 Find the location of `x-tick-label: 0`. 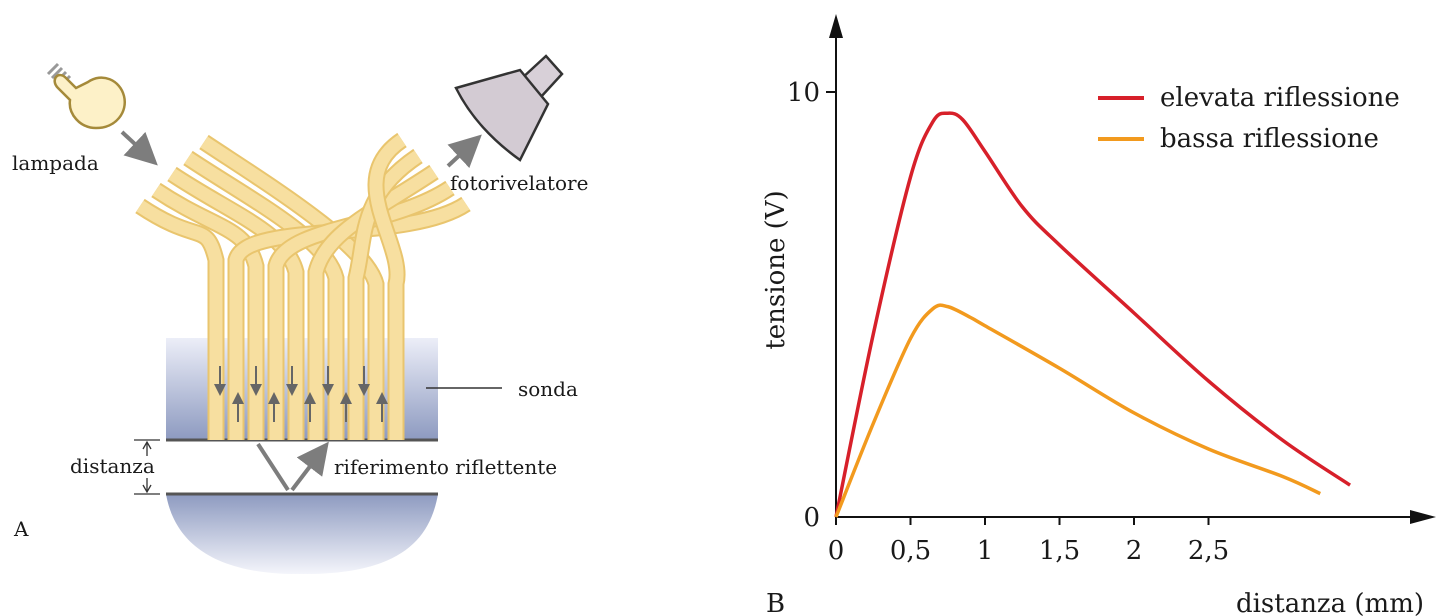

x-tick-label: 0 is located at coordinates (836, 551).